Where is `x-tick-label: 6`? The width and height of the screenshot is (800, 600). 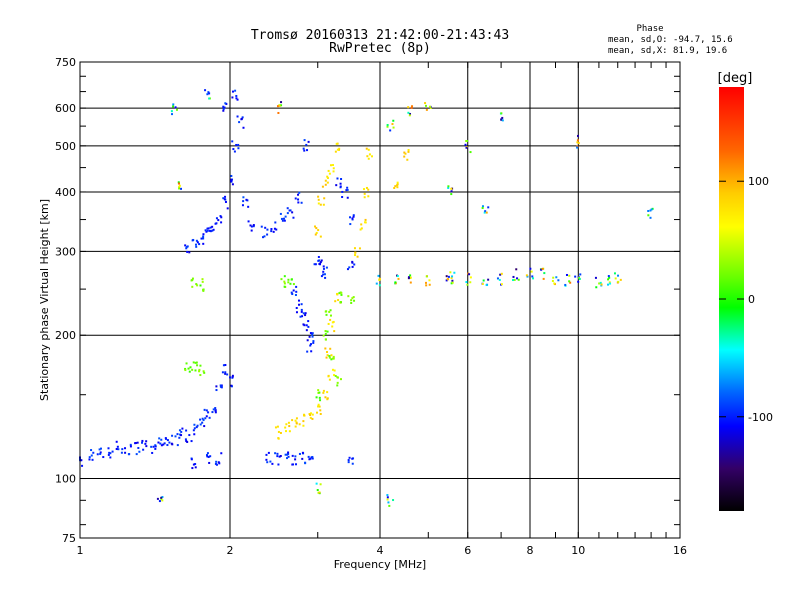 x-tick-label: 6 is located at coordinates (467, 550).